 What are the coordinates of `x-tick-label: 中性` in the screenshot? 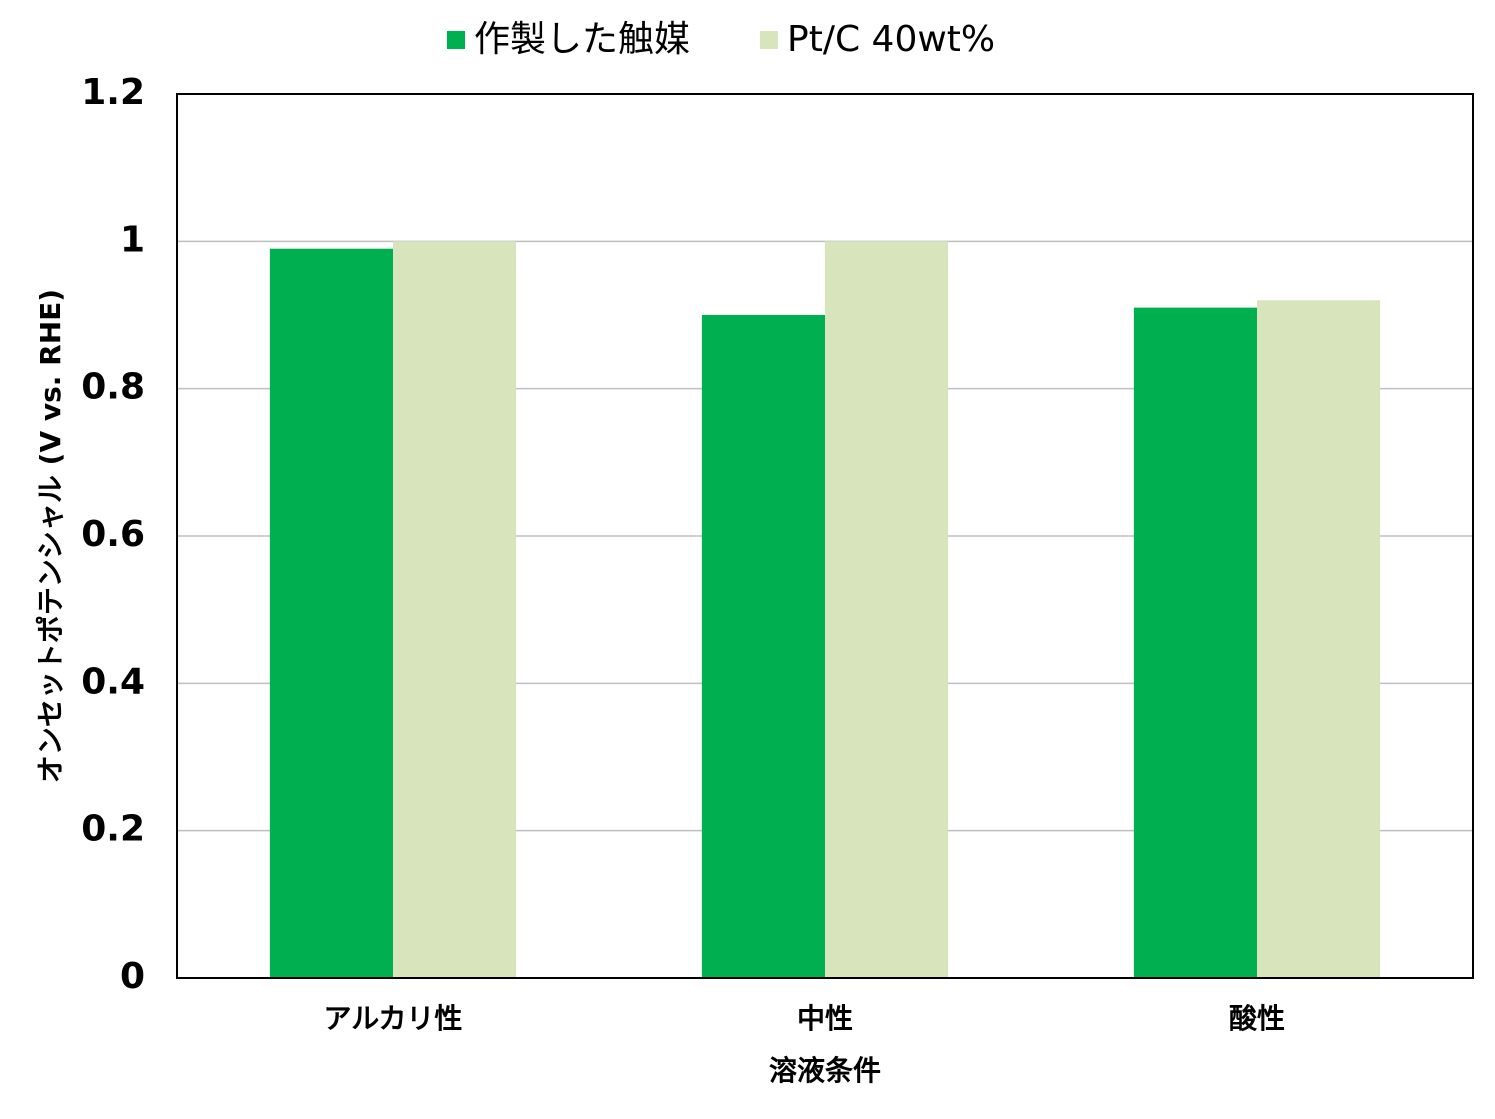 It's located at (825, 1018).